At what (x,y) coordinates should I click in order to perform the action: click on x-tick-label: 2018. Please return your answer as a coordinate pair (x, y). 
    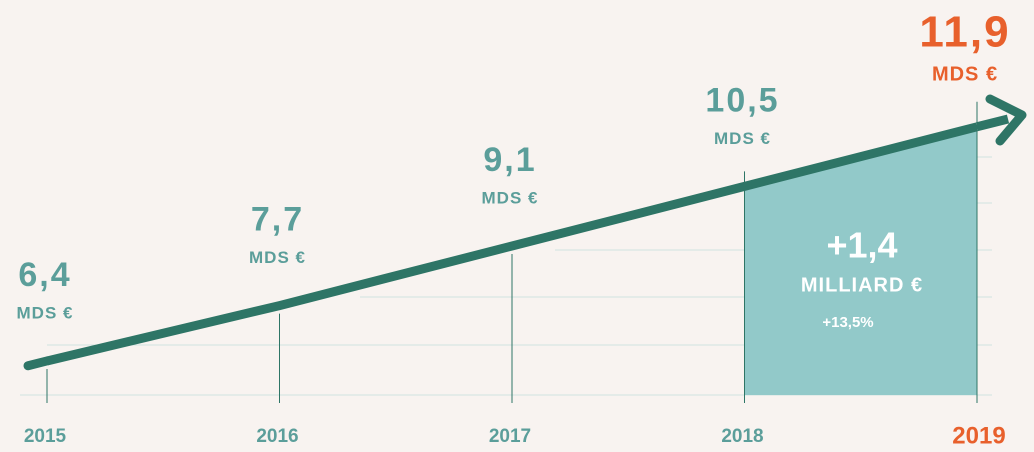
    Looking at the image, I should click on (742, 436).